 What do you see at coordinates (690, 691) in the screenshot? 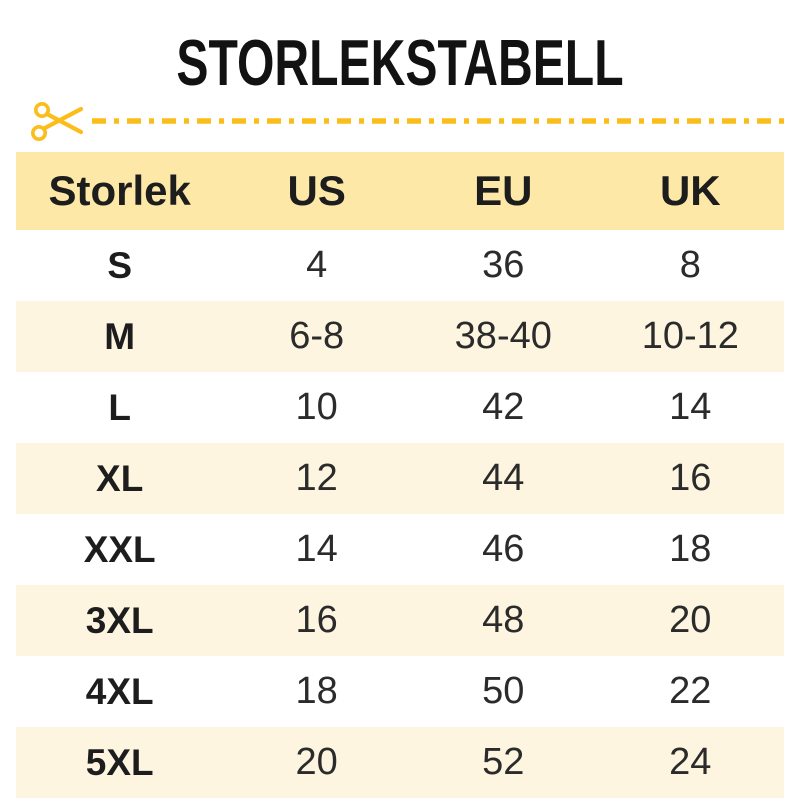
I see `size-value: 22` at bounding box center [690, 691].